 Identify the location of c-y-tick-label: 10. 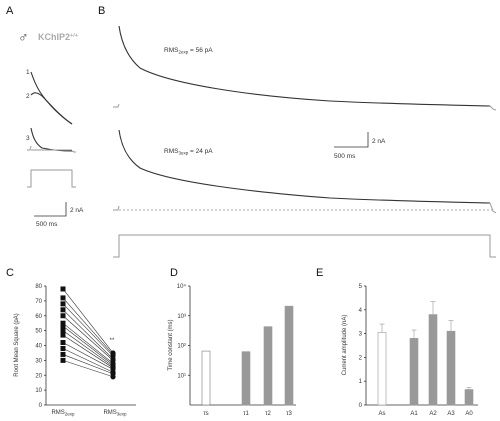
(38, 391).